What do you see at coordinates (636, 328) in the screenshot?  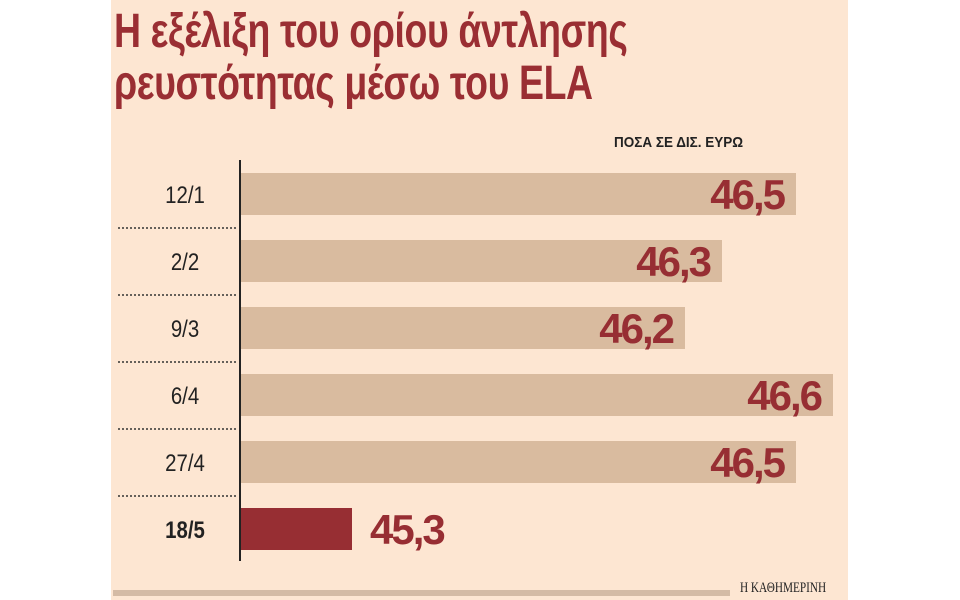 I see `value-label: 46,2` at bounding box center [636, 328].